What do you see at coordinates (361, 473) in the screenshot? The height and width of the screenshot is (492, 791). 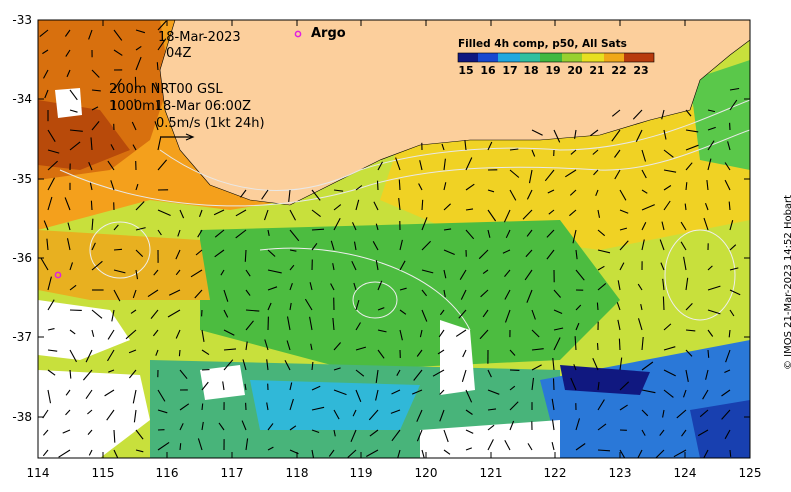 I see `x-tick-label: 119` at bounding box center [361, 473].